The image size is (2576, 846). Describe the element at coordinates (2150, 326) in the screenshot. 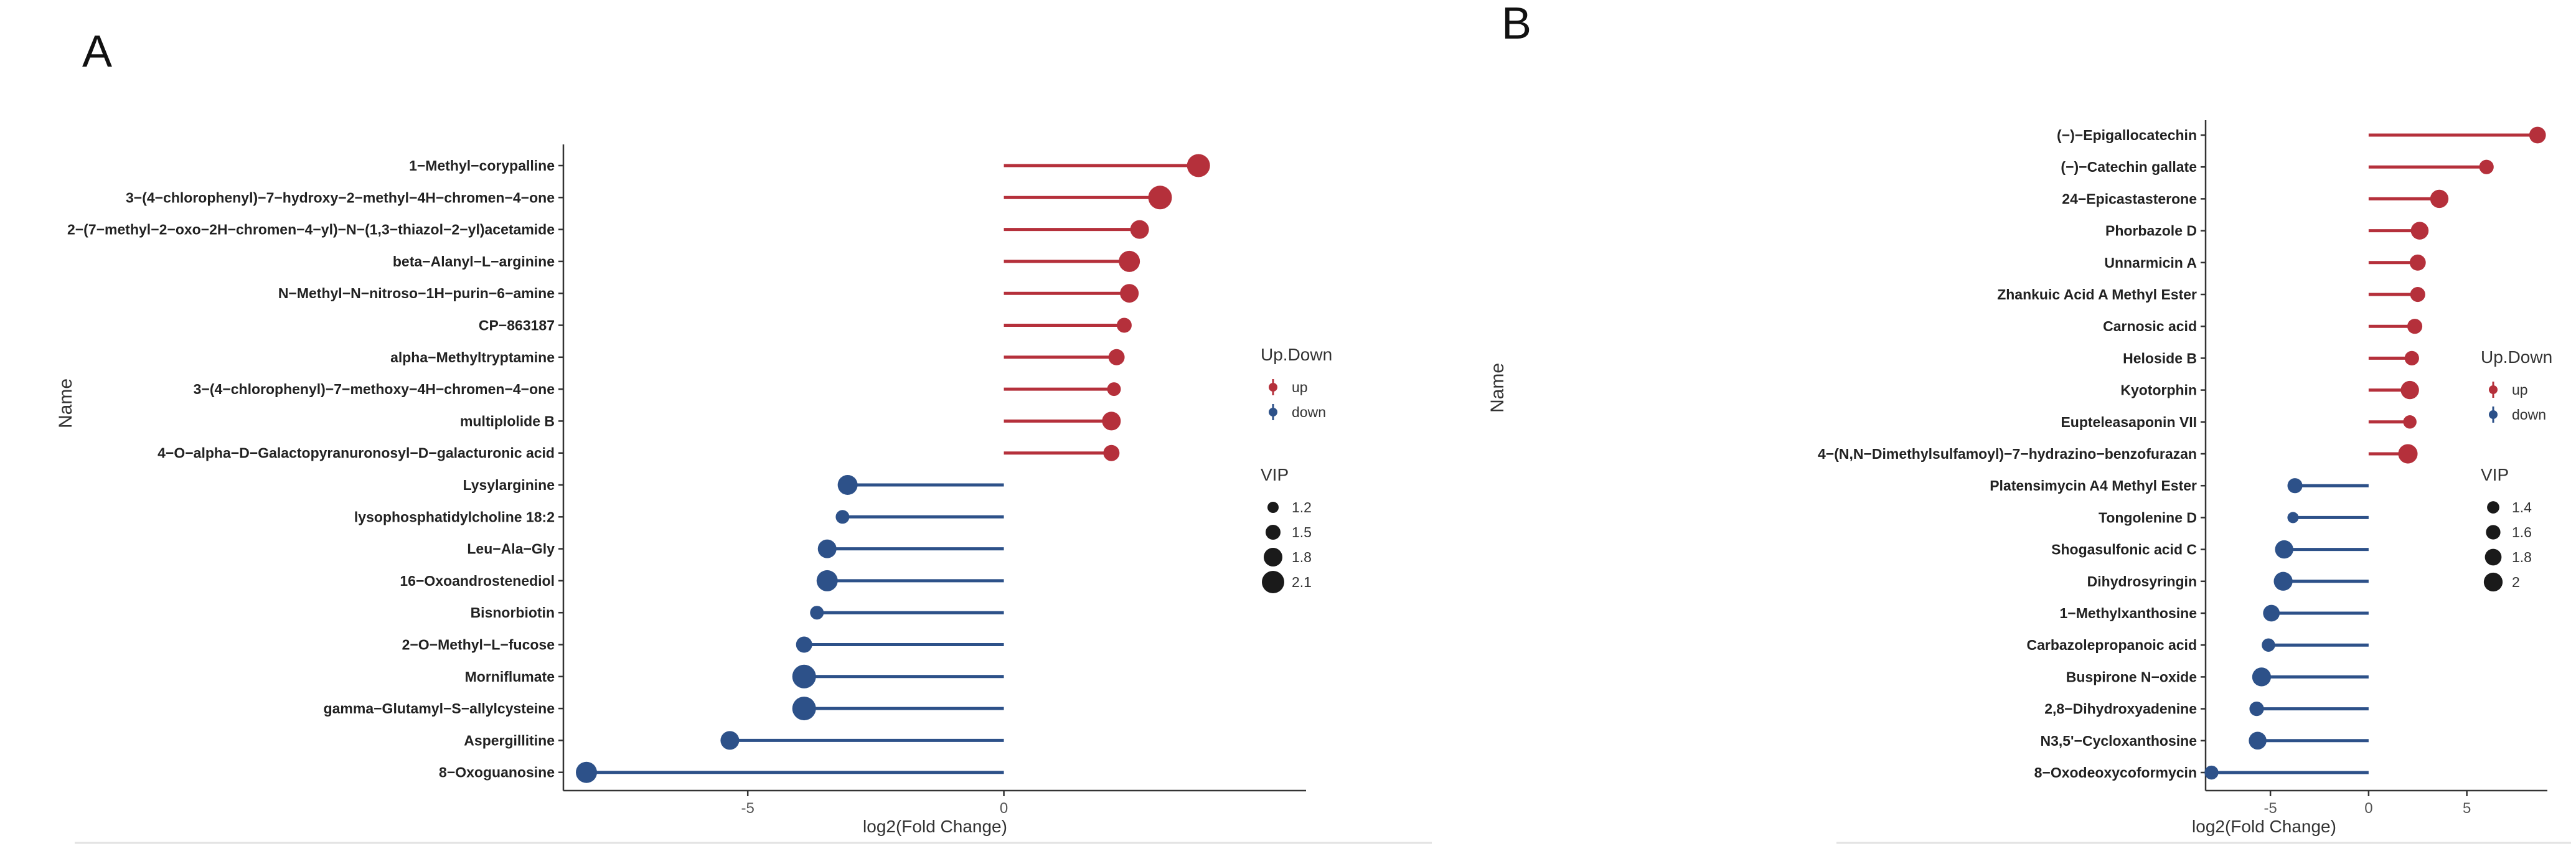

I see `panel-b-y-tick-label: Carnosic acid` at that location.